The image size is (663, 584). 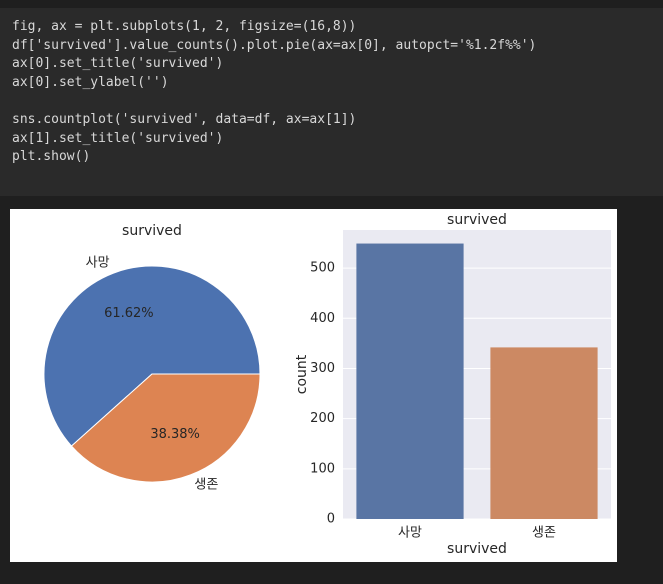 What do you see at coordinates (98, 263) in the screenshot?
I see `slice-label: 사망` at bounding box center [98, 263].